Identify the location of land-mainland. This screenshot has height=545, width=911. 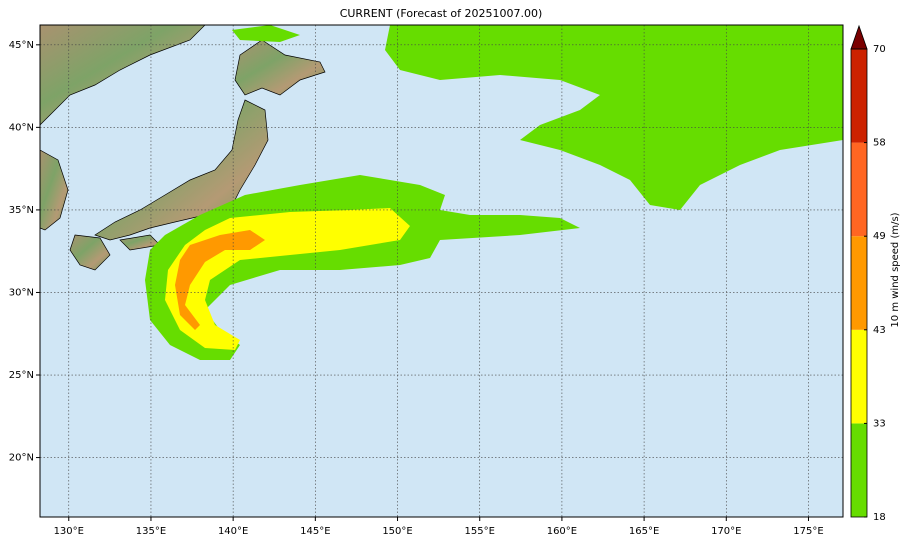
(123, 75).